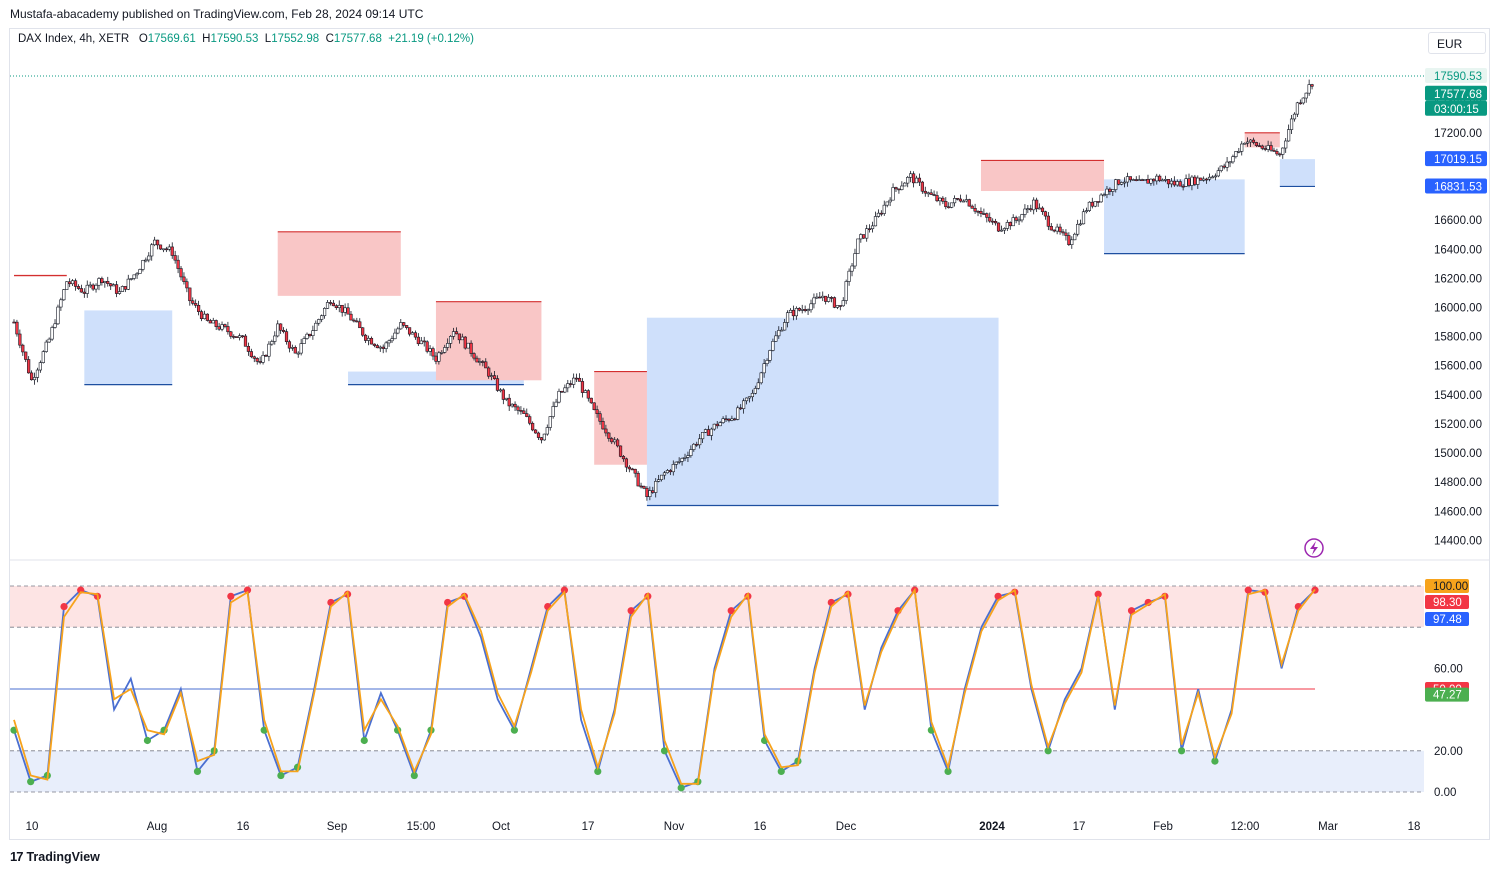  I want to click on tradingview-logo: 17 TradingView, so click(55, 856).